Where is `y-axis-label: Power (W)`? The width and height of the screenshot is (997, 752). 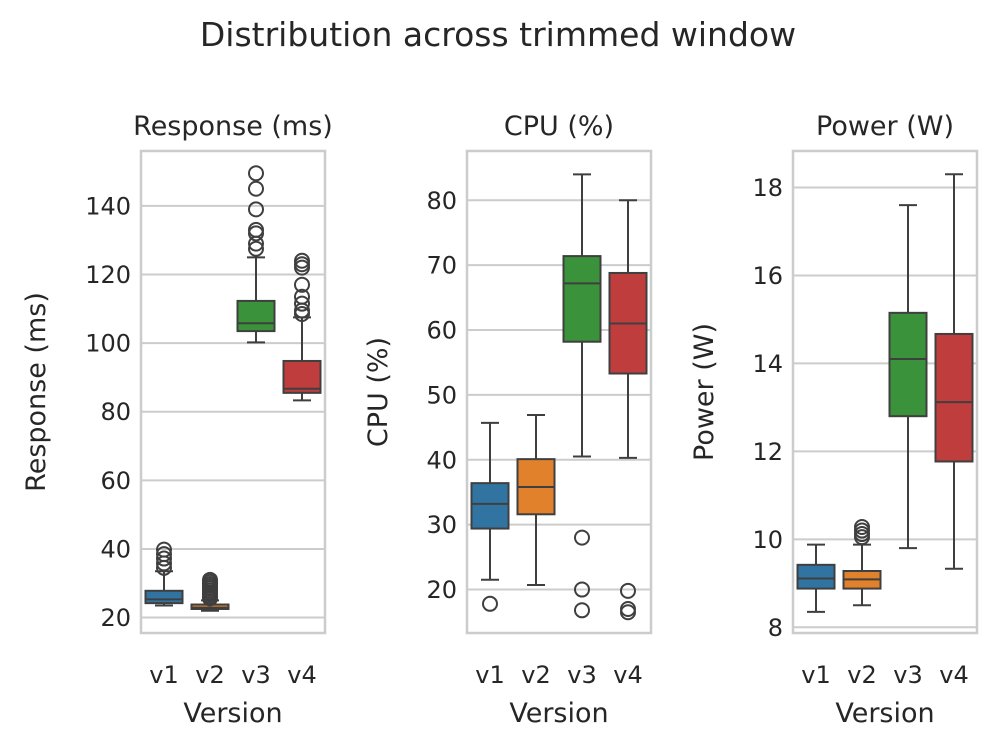 y-axis-label: Power (W) is located at coordinates (704, 392).